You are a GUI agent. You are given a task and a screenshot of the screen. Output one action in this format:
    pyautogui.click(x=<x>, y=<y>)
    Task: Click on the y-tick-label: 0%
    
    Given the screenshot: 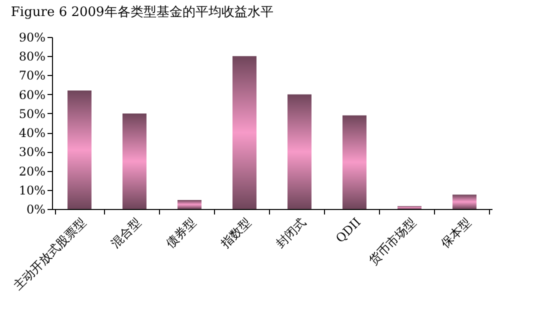 What is the action you would take?
    pyautogui.click(x=36, y=209)
    